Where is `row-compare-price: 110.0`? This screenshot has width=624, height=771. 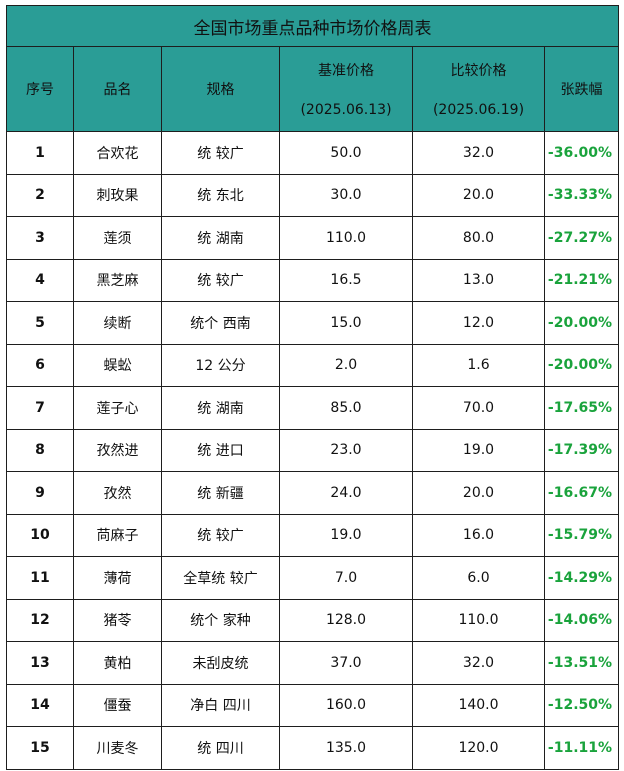
row-compare-price: 110.0 is located at coordinates (478, 620).